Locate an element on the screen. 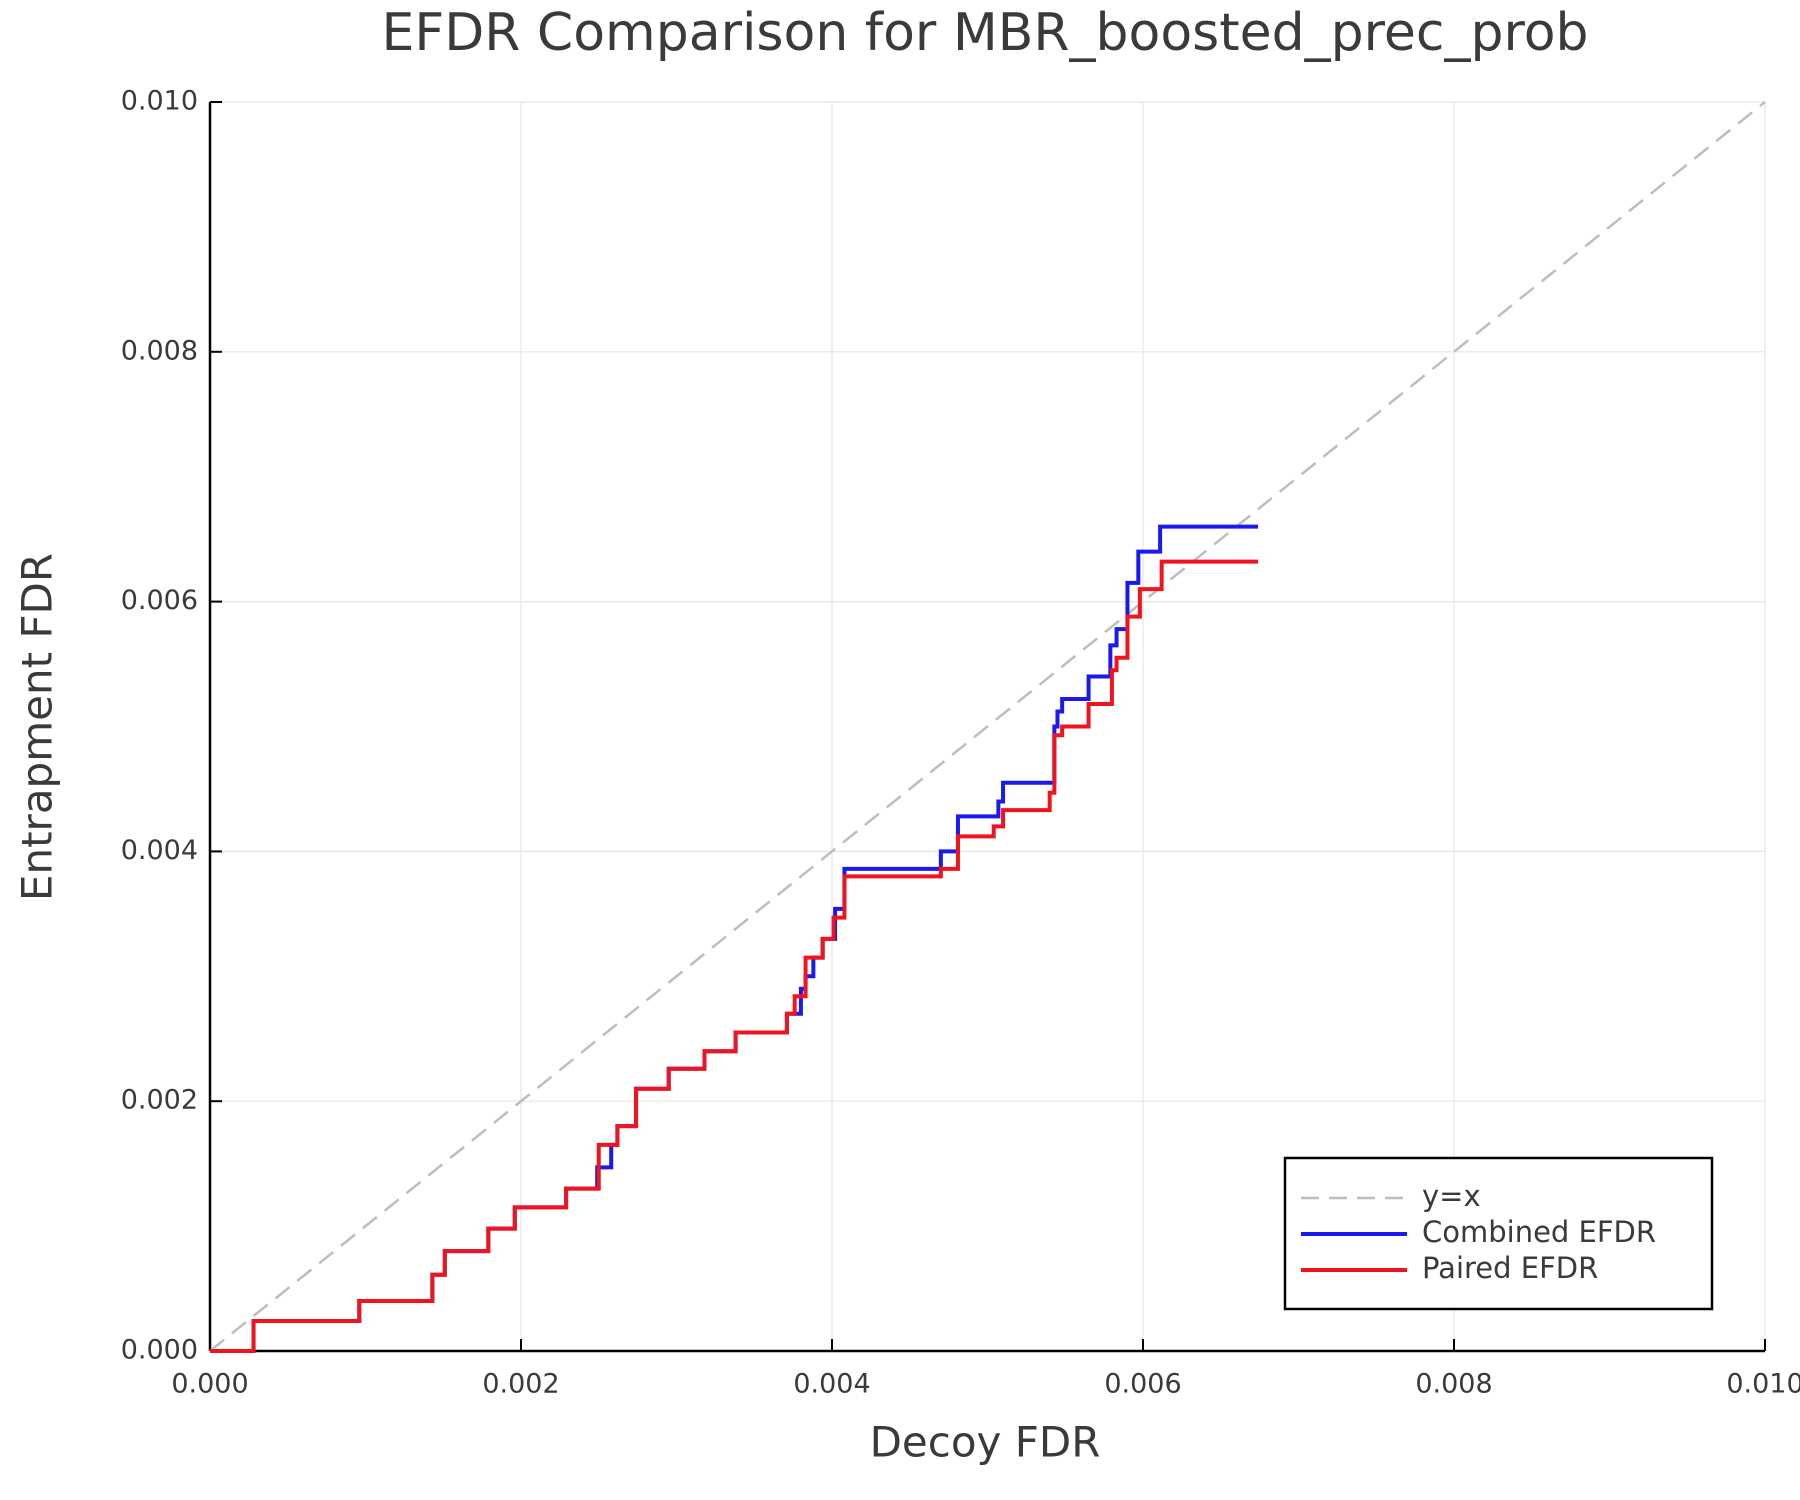  legend-label: y=x is located at coordinates (1451, 1196).